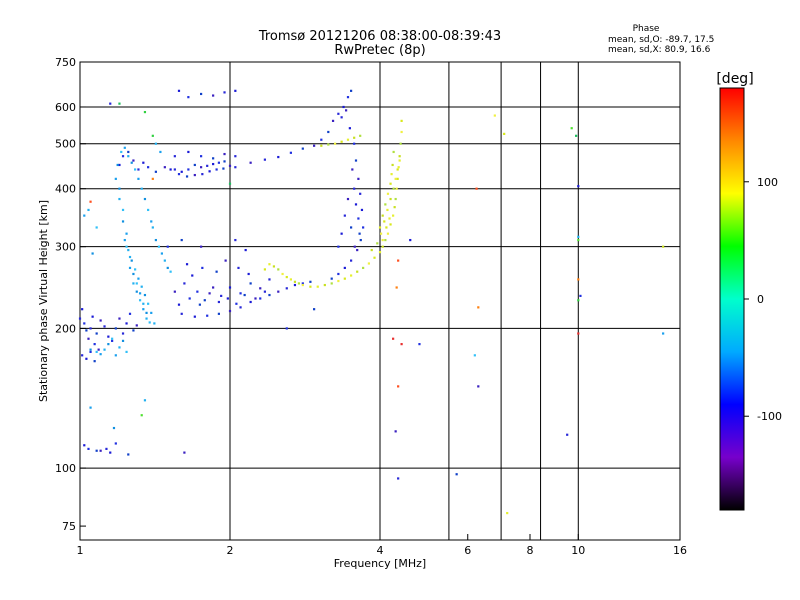 This screenshot has width=800, height=600. Describe the element at coordinates (65, 62) in the screenshot. I see `y-tick-label: 750` at that location.